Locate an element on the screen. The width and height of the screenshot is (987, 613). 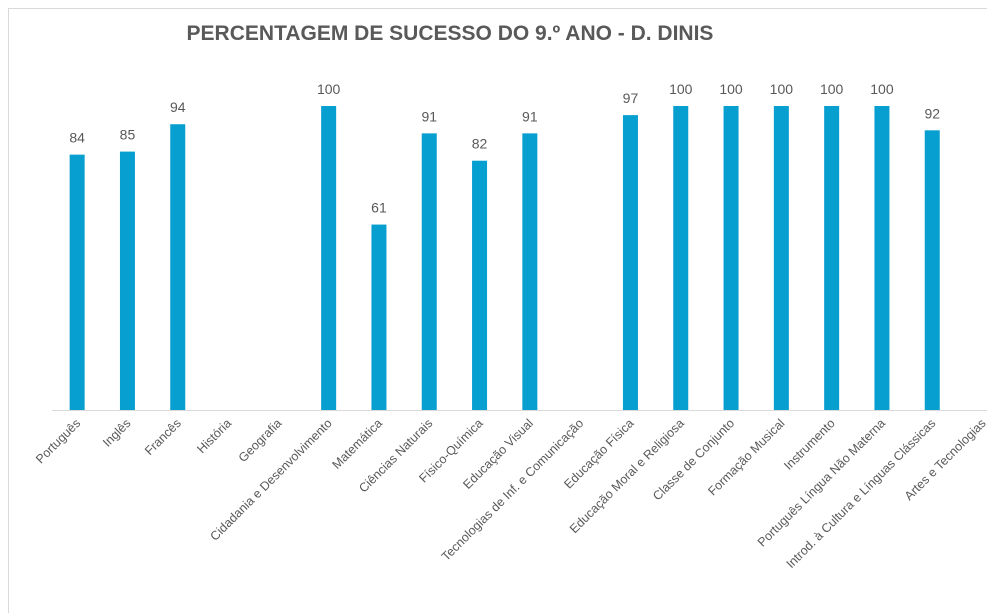
value-label: 92 is located at coordinates (932, 113).